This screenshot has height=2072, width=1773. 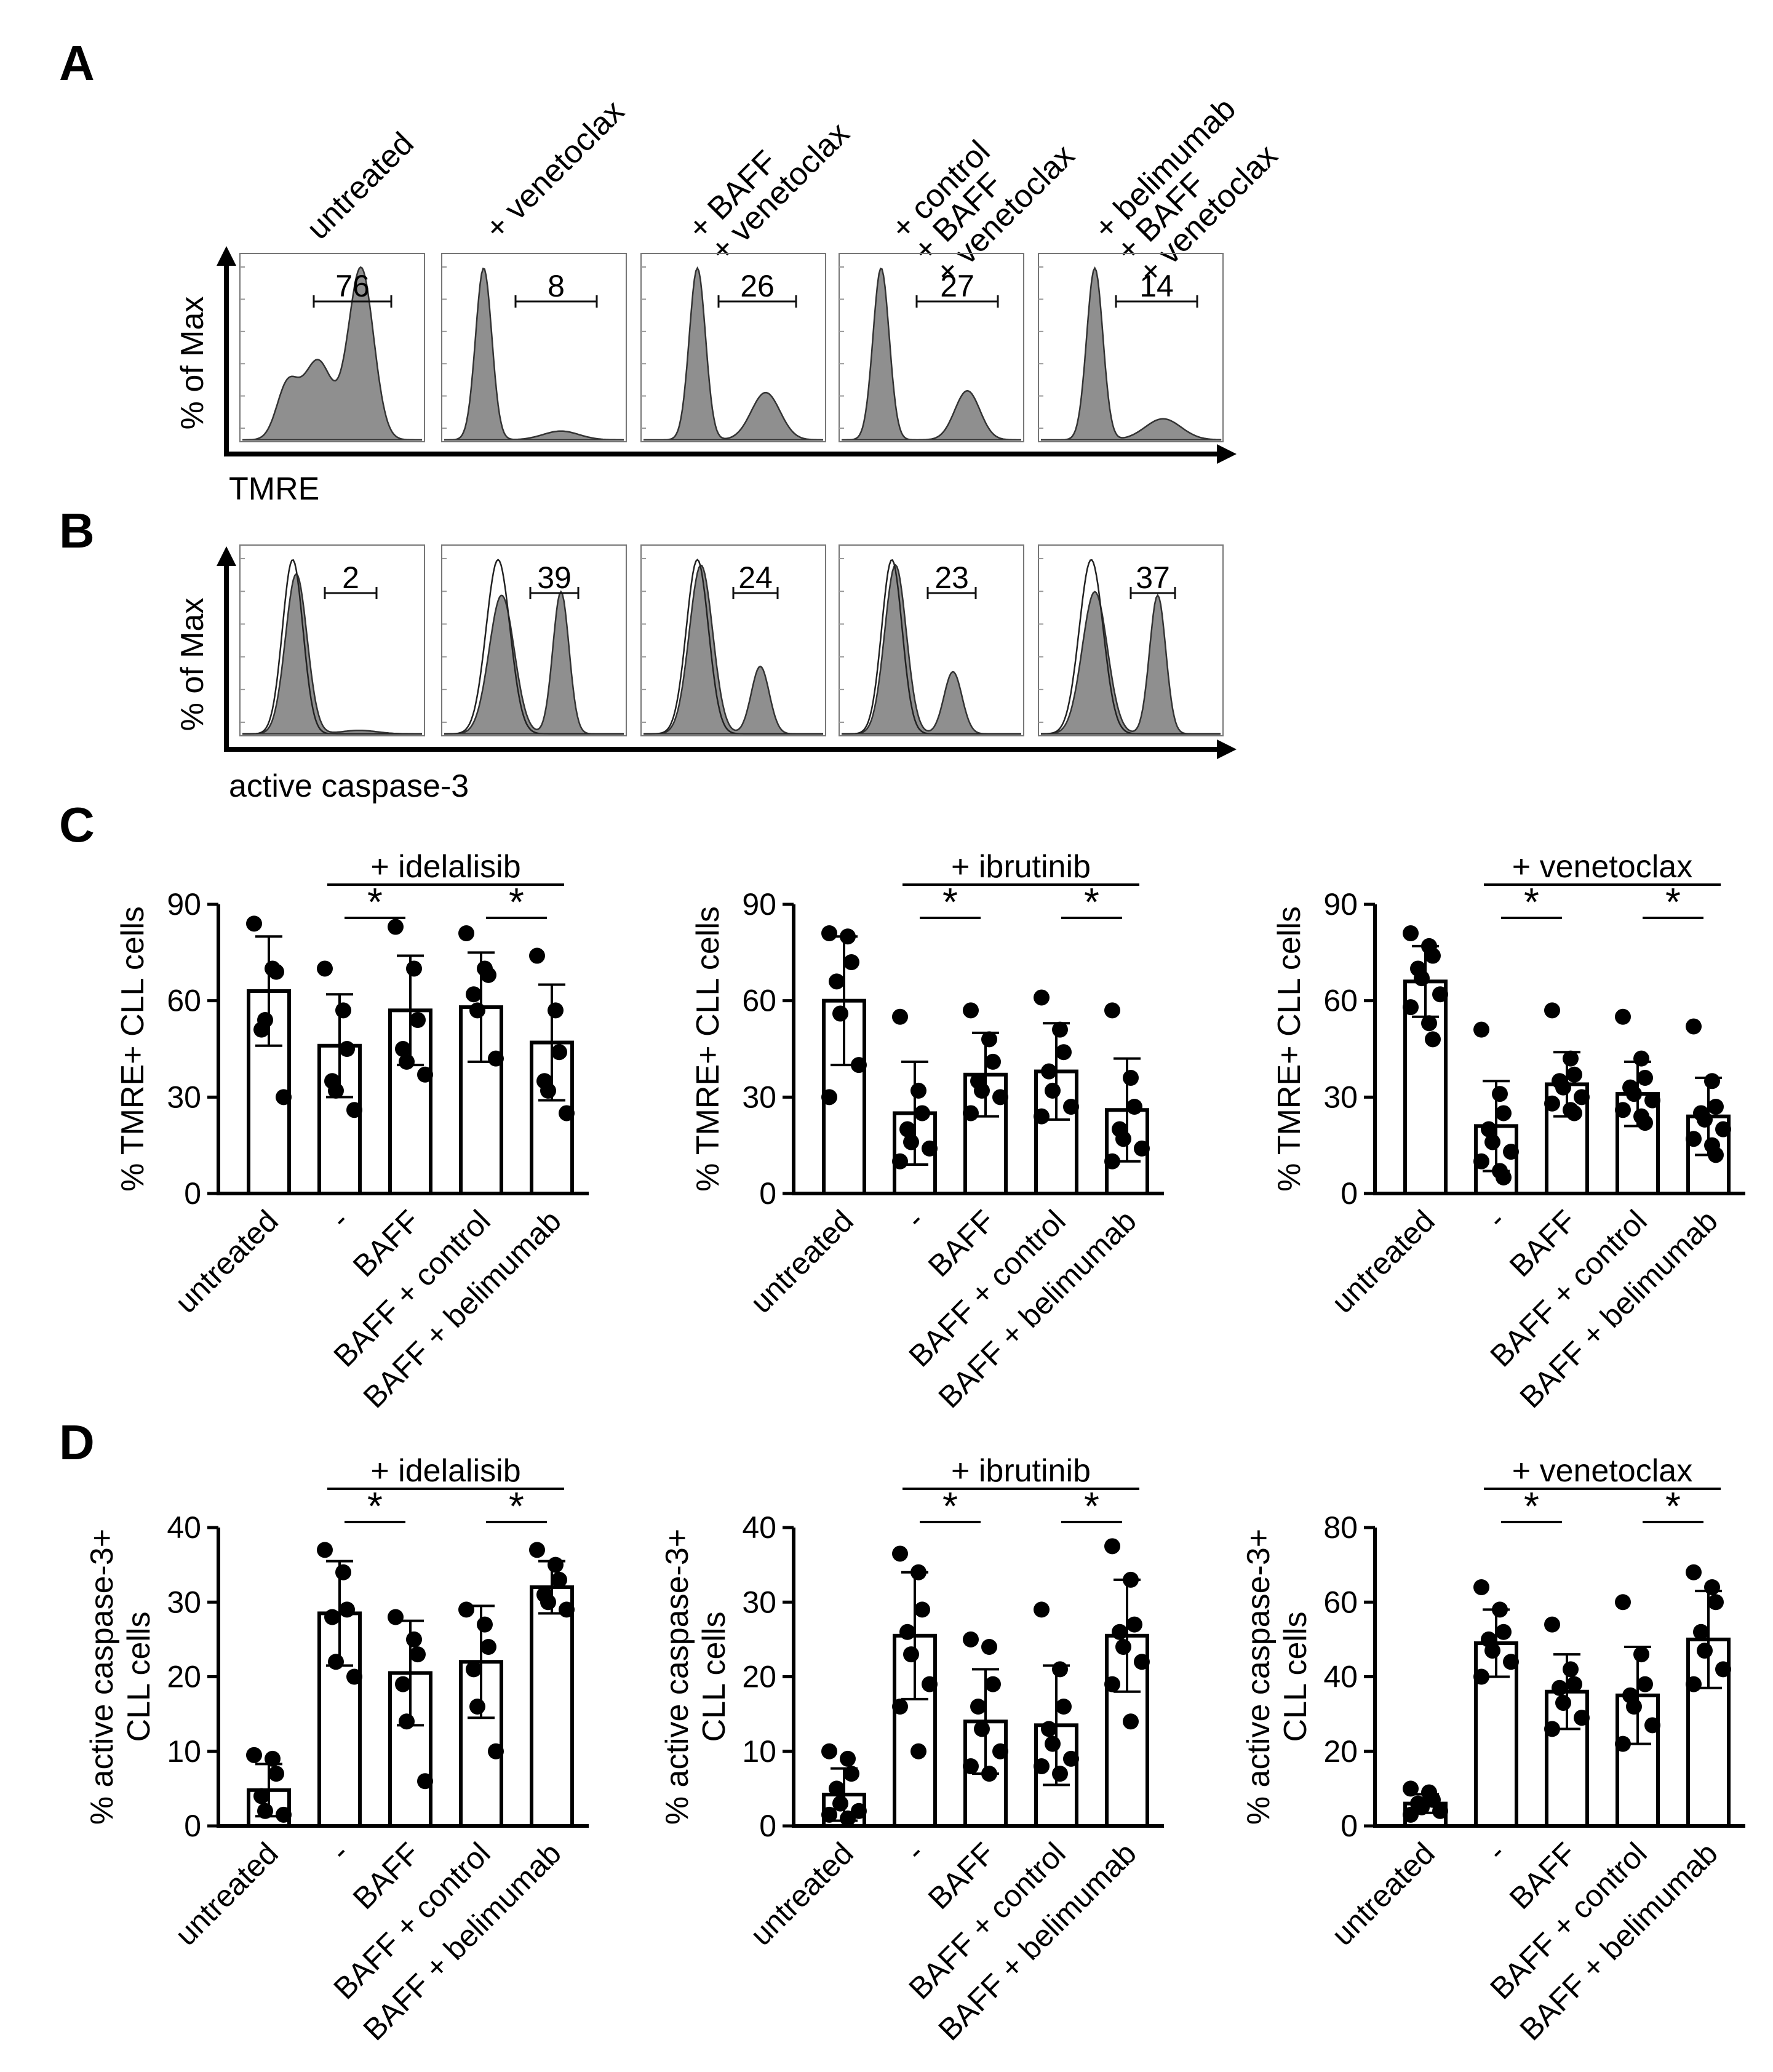 I want to click on panel-a-x-axis-label: TMRE, so click(x=274, y=489).